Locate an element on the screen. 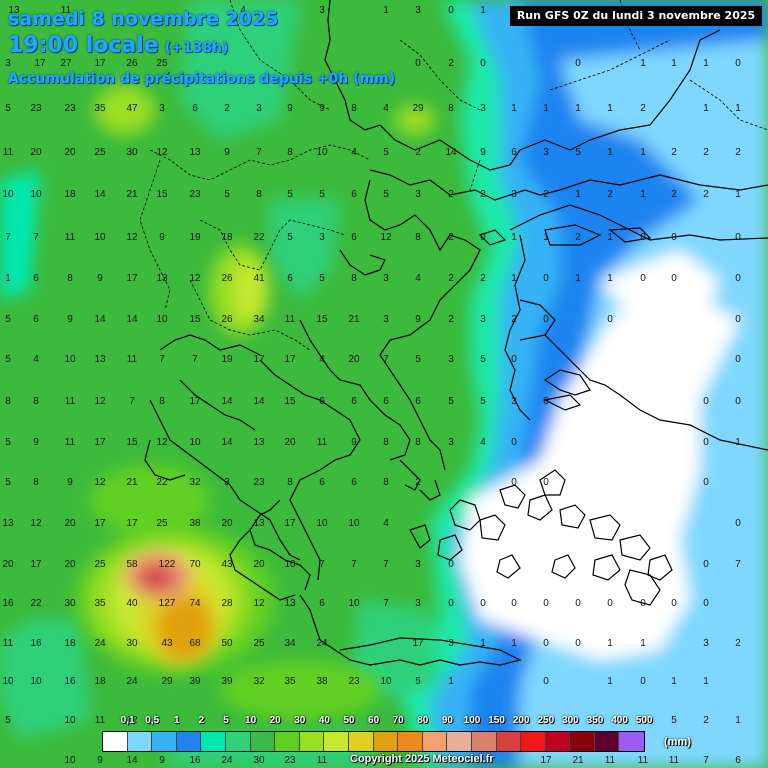  grid-value: 30 is located at coordinates (259, 760).